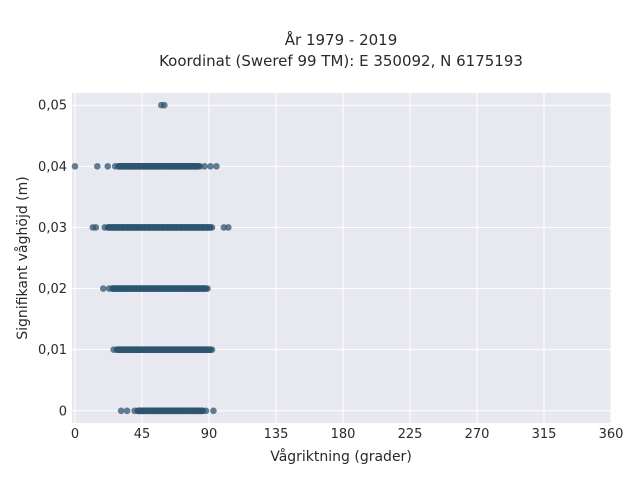  What do you see at coordinates (22, 257) in the screenshot?
I see `y-axis-label: Signifikant våghöjd (m)` at bounding box center [22, 257].